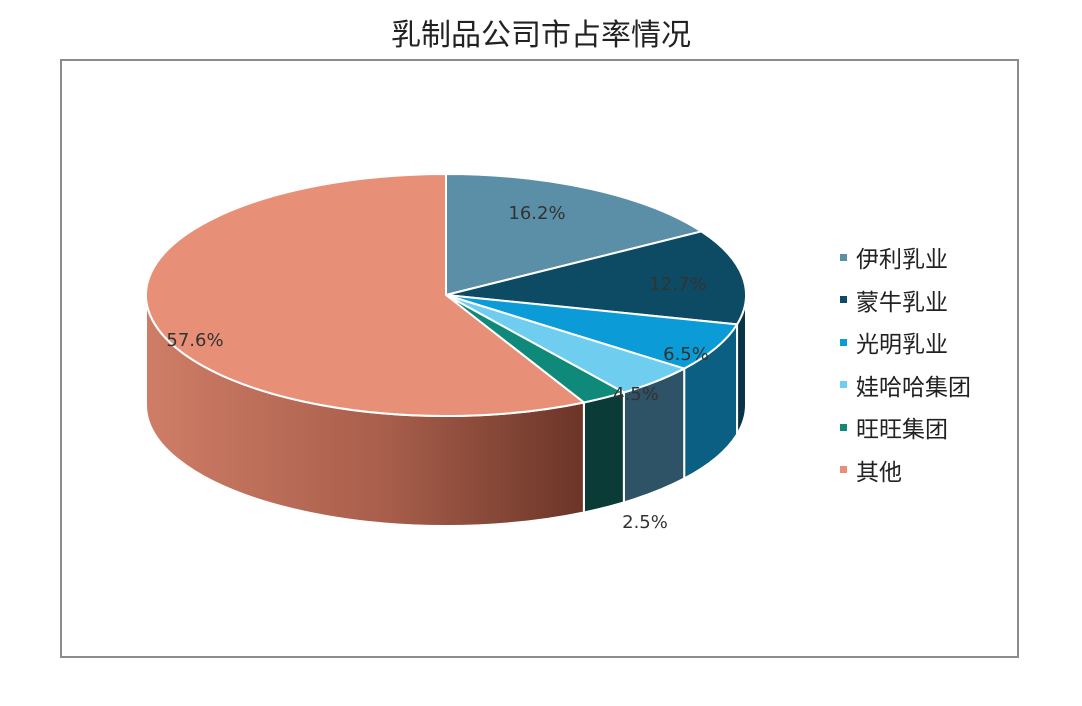 The image size is (1082, 706). What do you see at coordinates (902, 260) in the screenshot?
I see `legend-label-0: 伊利乳业` at bounding box center [902, 260].